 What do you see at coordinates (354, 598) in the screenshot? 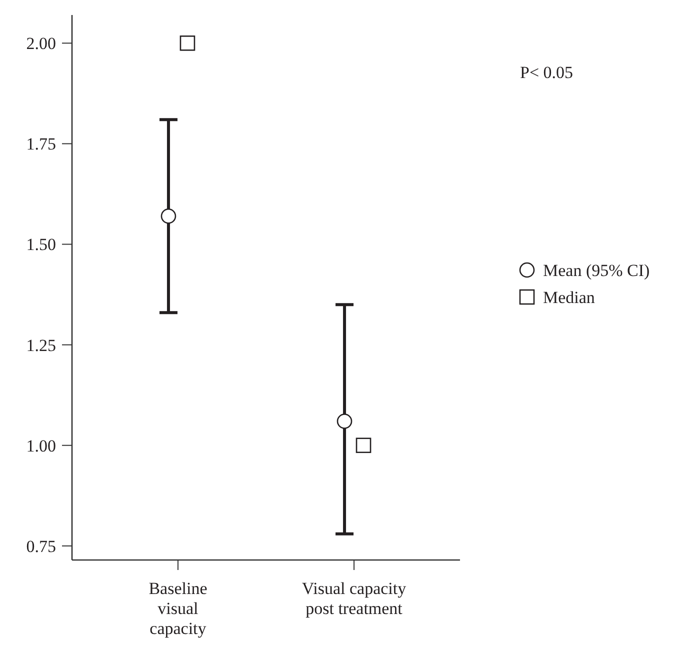
I see `x-tick-label: Visual capacity post treatment` at bounding box center [354, 598].